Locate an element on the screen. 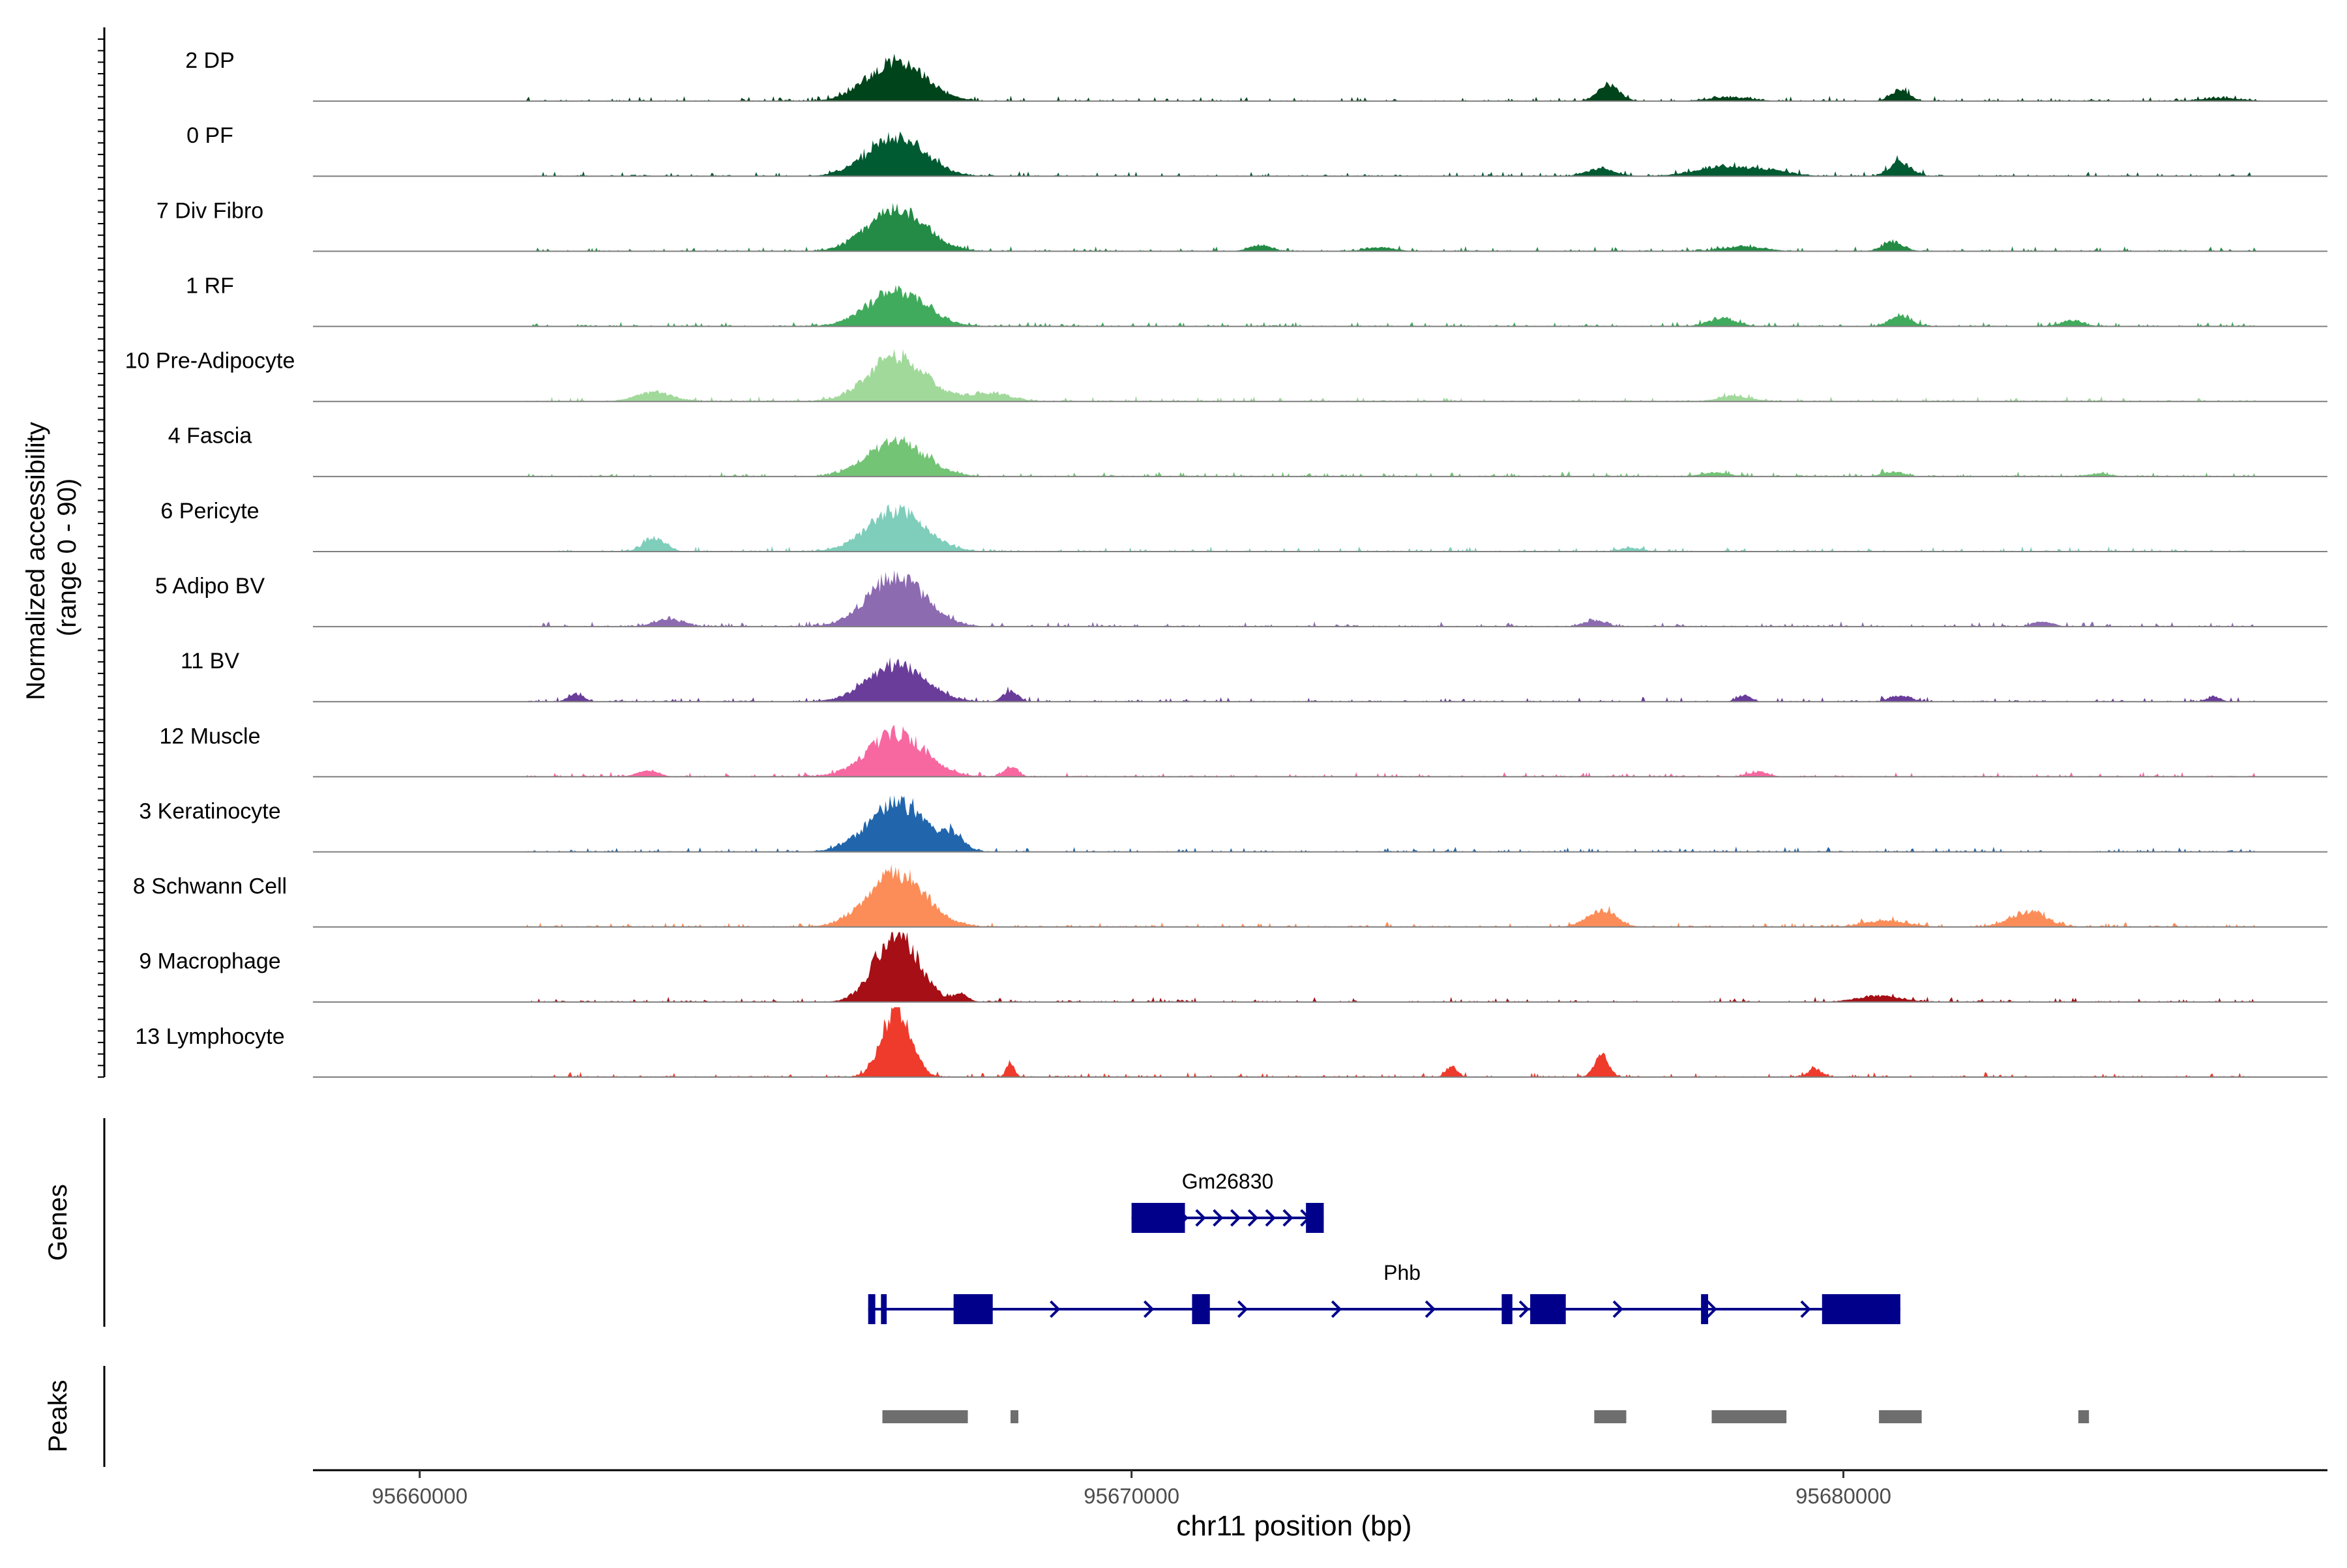  coverage-track: 7 Div Fibro is located at coordinates (1241, 225).